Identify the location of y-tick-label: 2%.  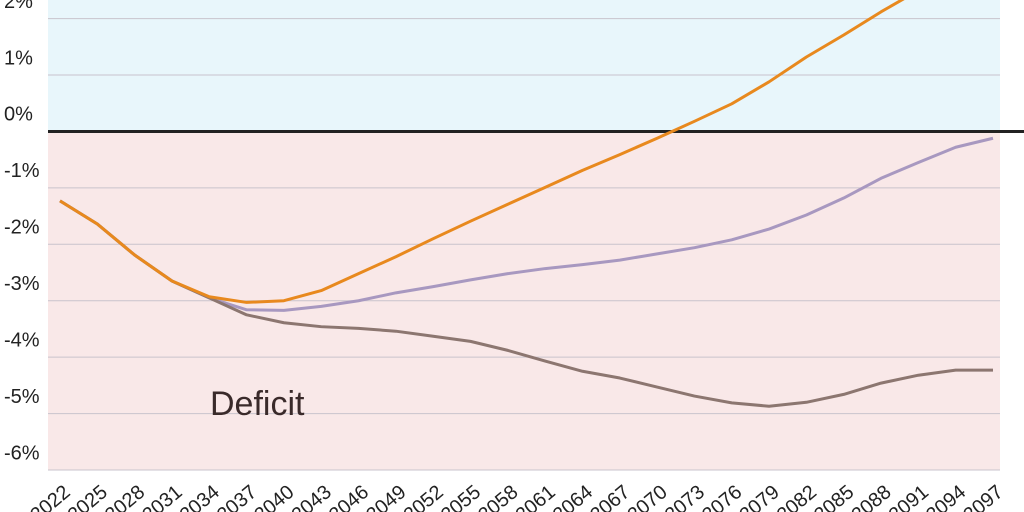
(18, 6).